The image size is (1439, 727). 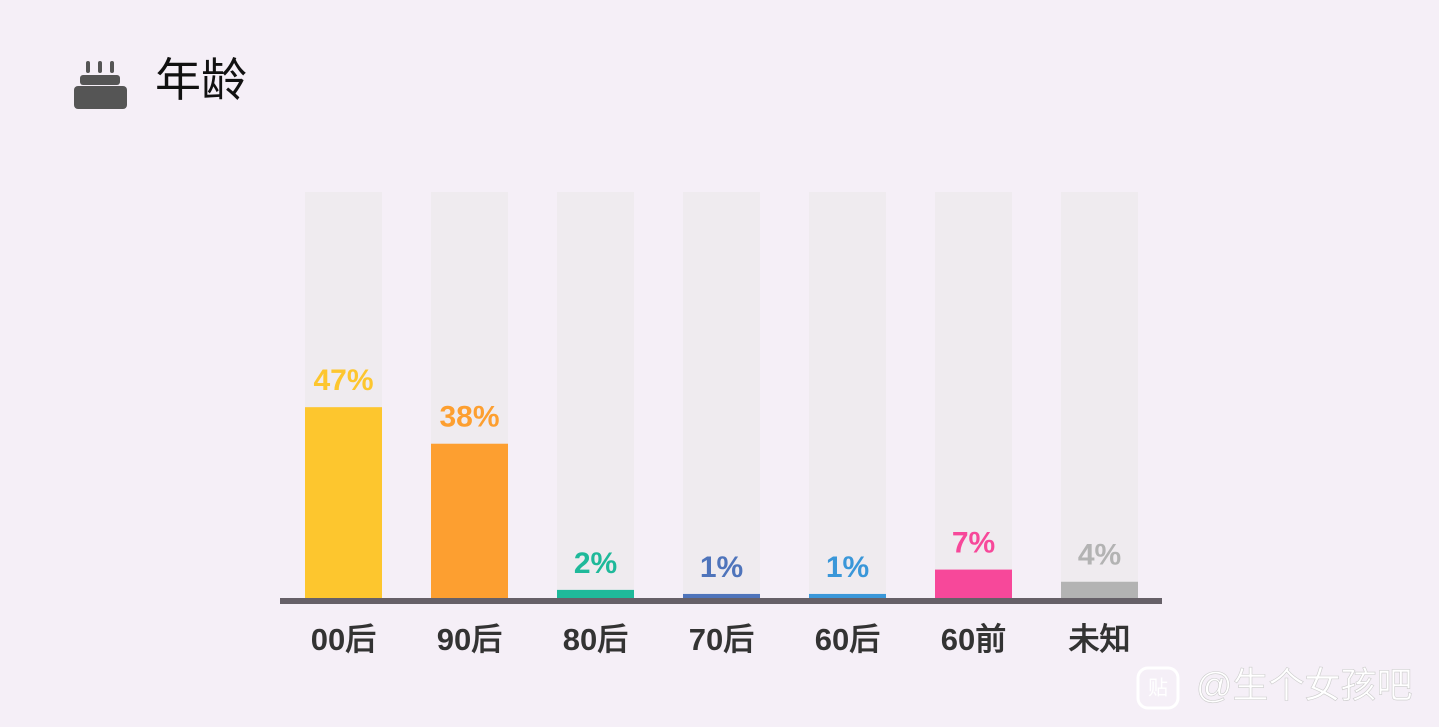 I want to click on x-tick-label: 未知, so click(x=1100, y=639).